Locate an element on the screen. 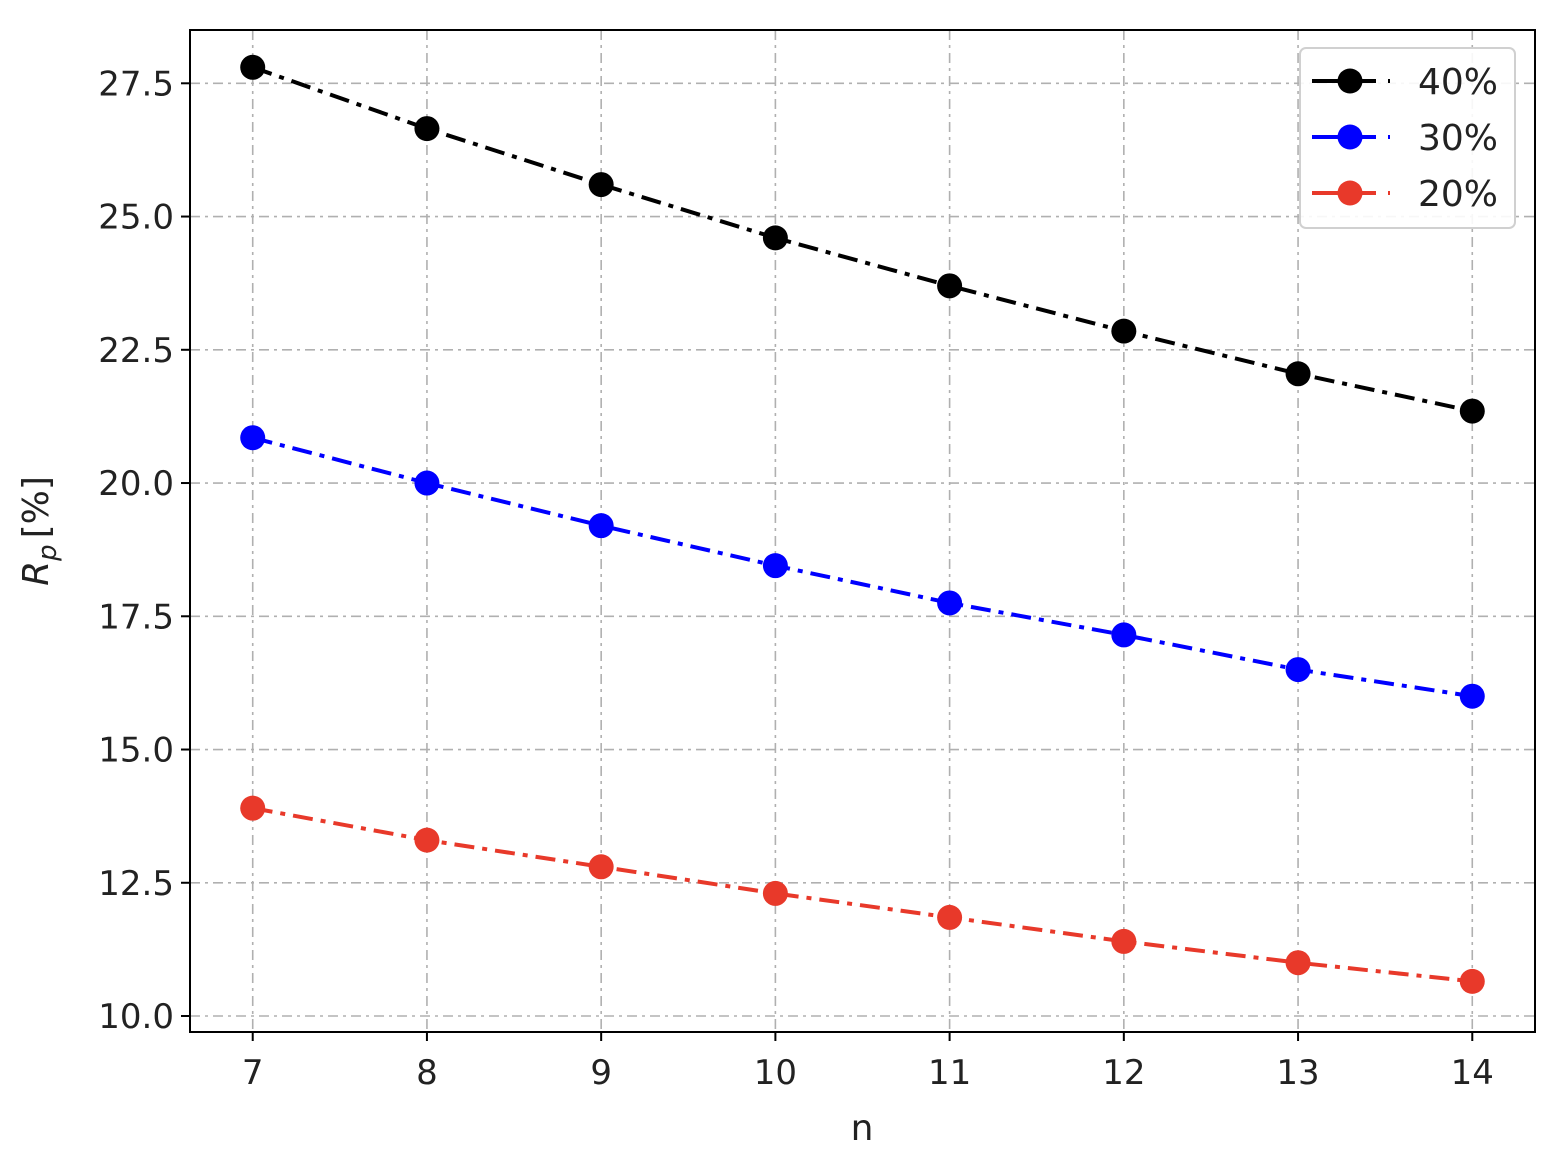 The image size is (1561, 1153). legend-item: 30% is located at coordinates (1405, 138).